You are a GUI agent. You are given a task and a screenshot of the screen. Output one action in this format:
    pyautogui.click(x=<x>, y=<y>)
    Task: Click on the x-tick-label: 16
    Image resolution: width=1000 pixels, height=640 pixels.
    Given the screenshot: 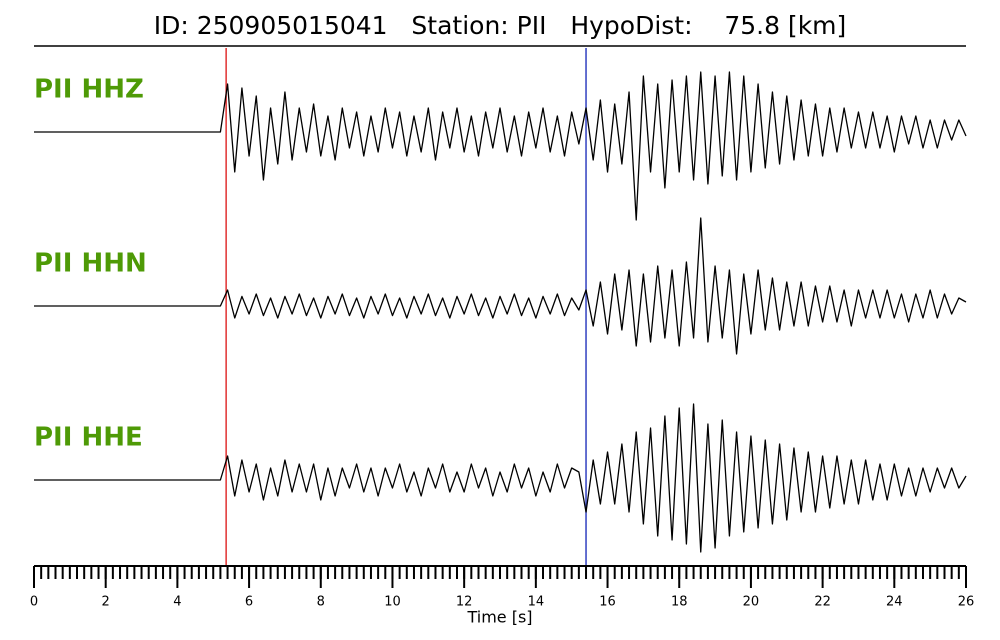 What is the action you would take?
    pyautogui.click(x=607, y=602)
    